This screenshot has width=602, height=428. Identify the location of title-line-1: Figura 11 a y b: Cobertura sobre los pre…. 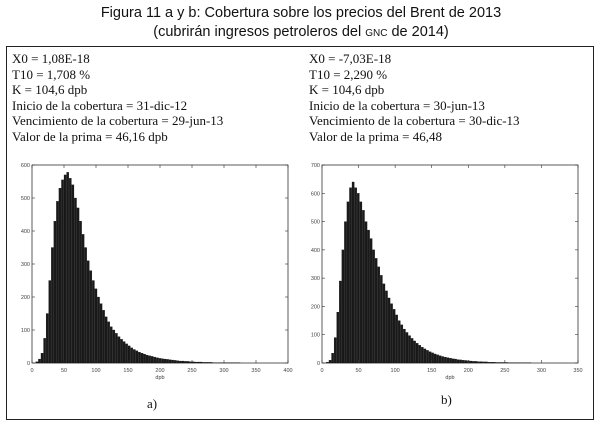
(301, 13).